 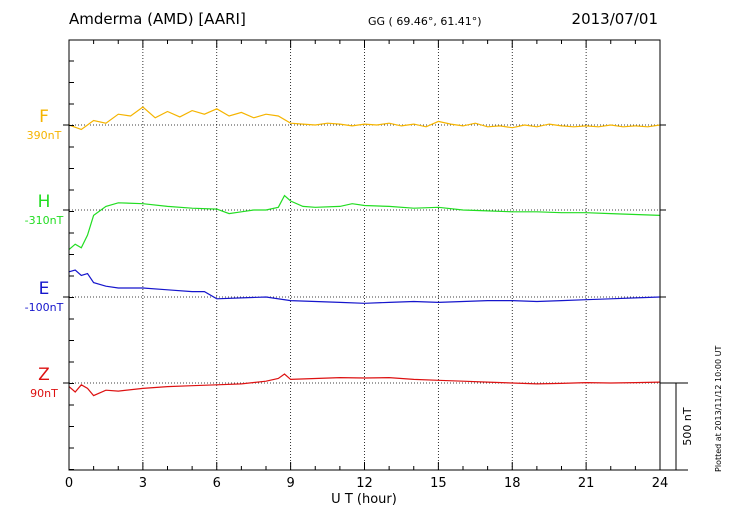 What do you see at coordinates (44, 202) in the screenshot?
I see `series-name-h: H` at bounding box center [44, 202].